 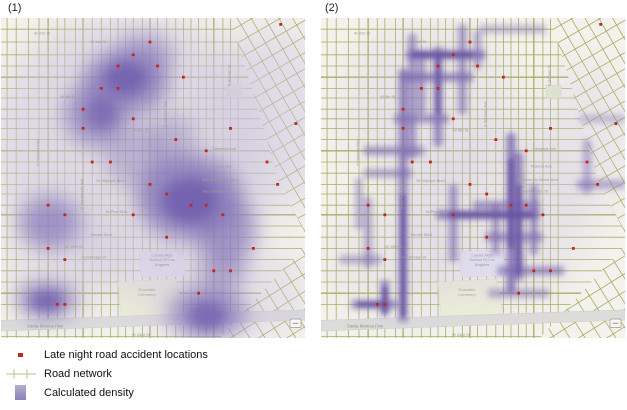 I want to click on santa-monica-freeway, so click(x=473, y=320).